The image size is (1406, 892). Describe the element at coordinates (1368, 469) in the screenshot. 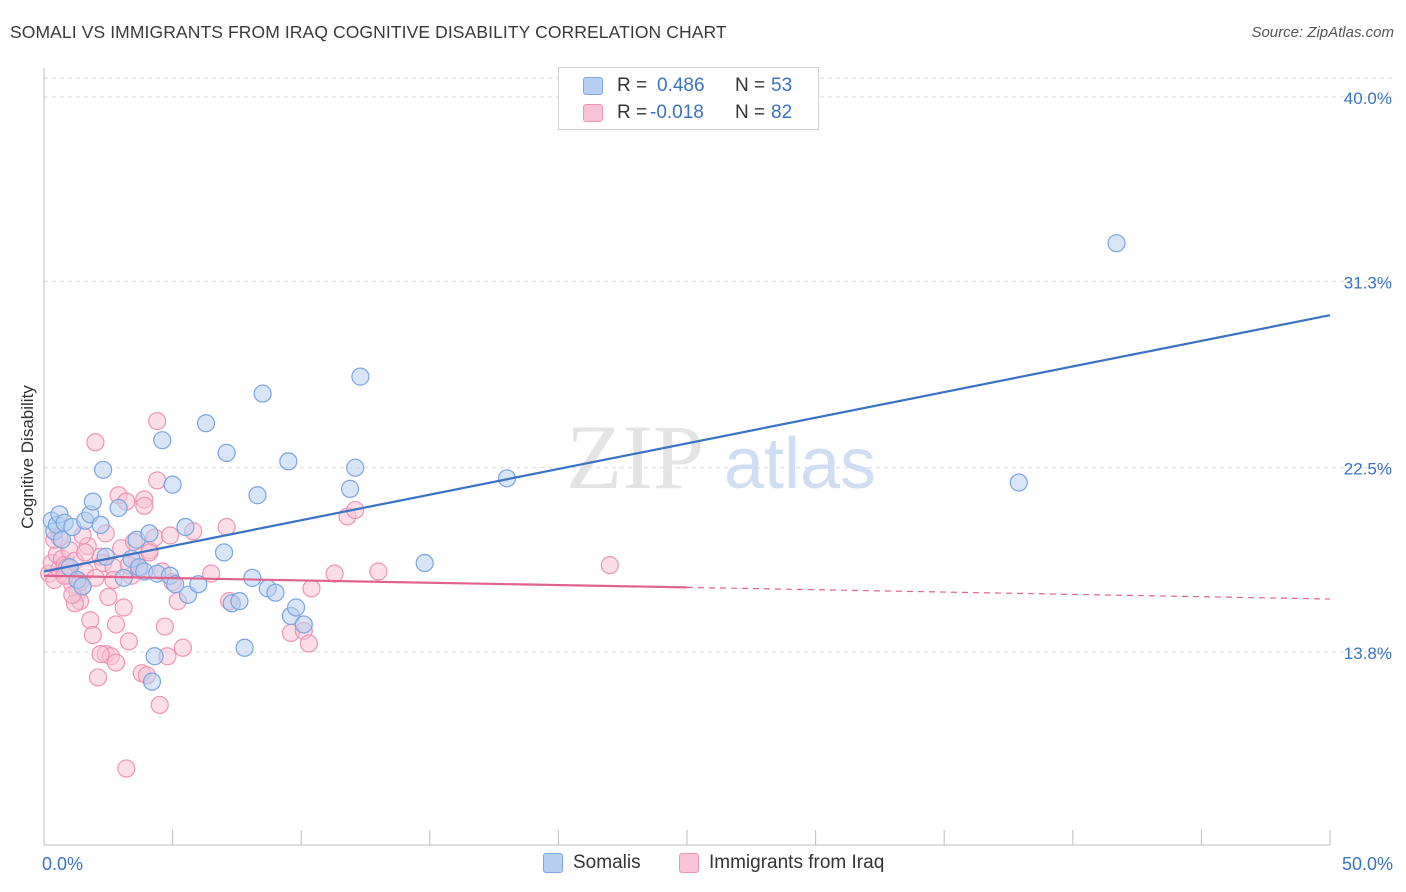

I see `y-tick-label: 22.5%` at that location.